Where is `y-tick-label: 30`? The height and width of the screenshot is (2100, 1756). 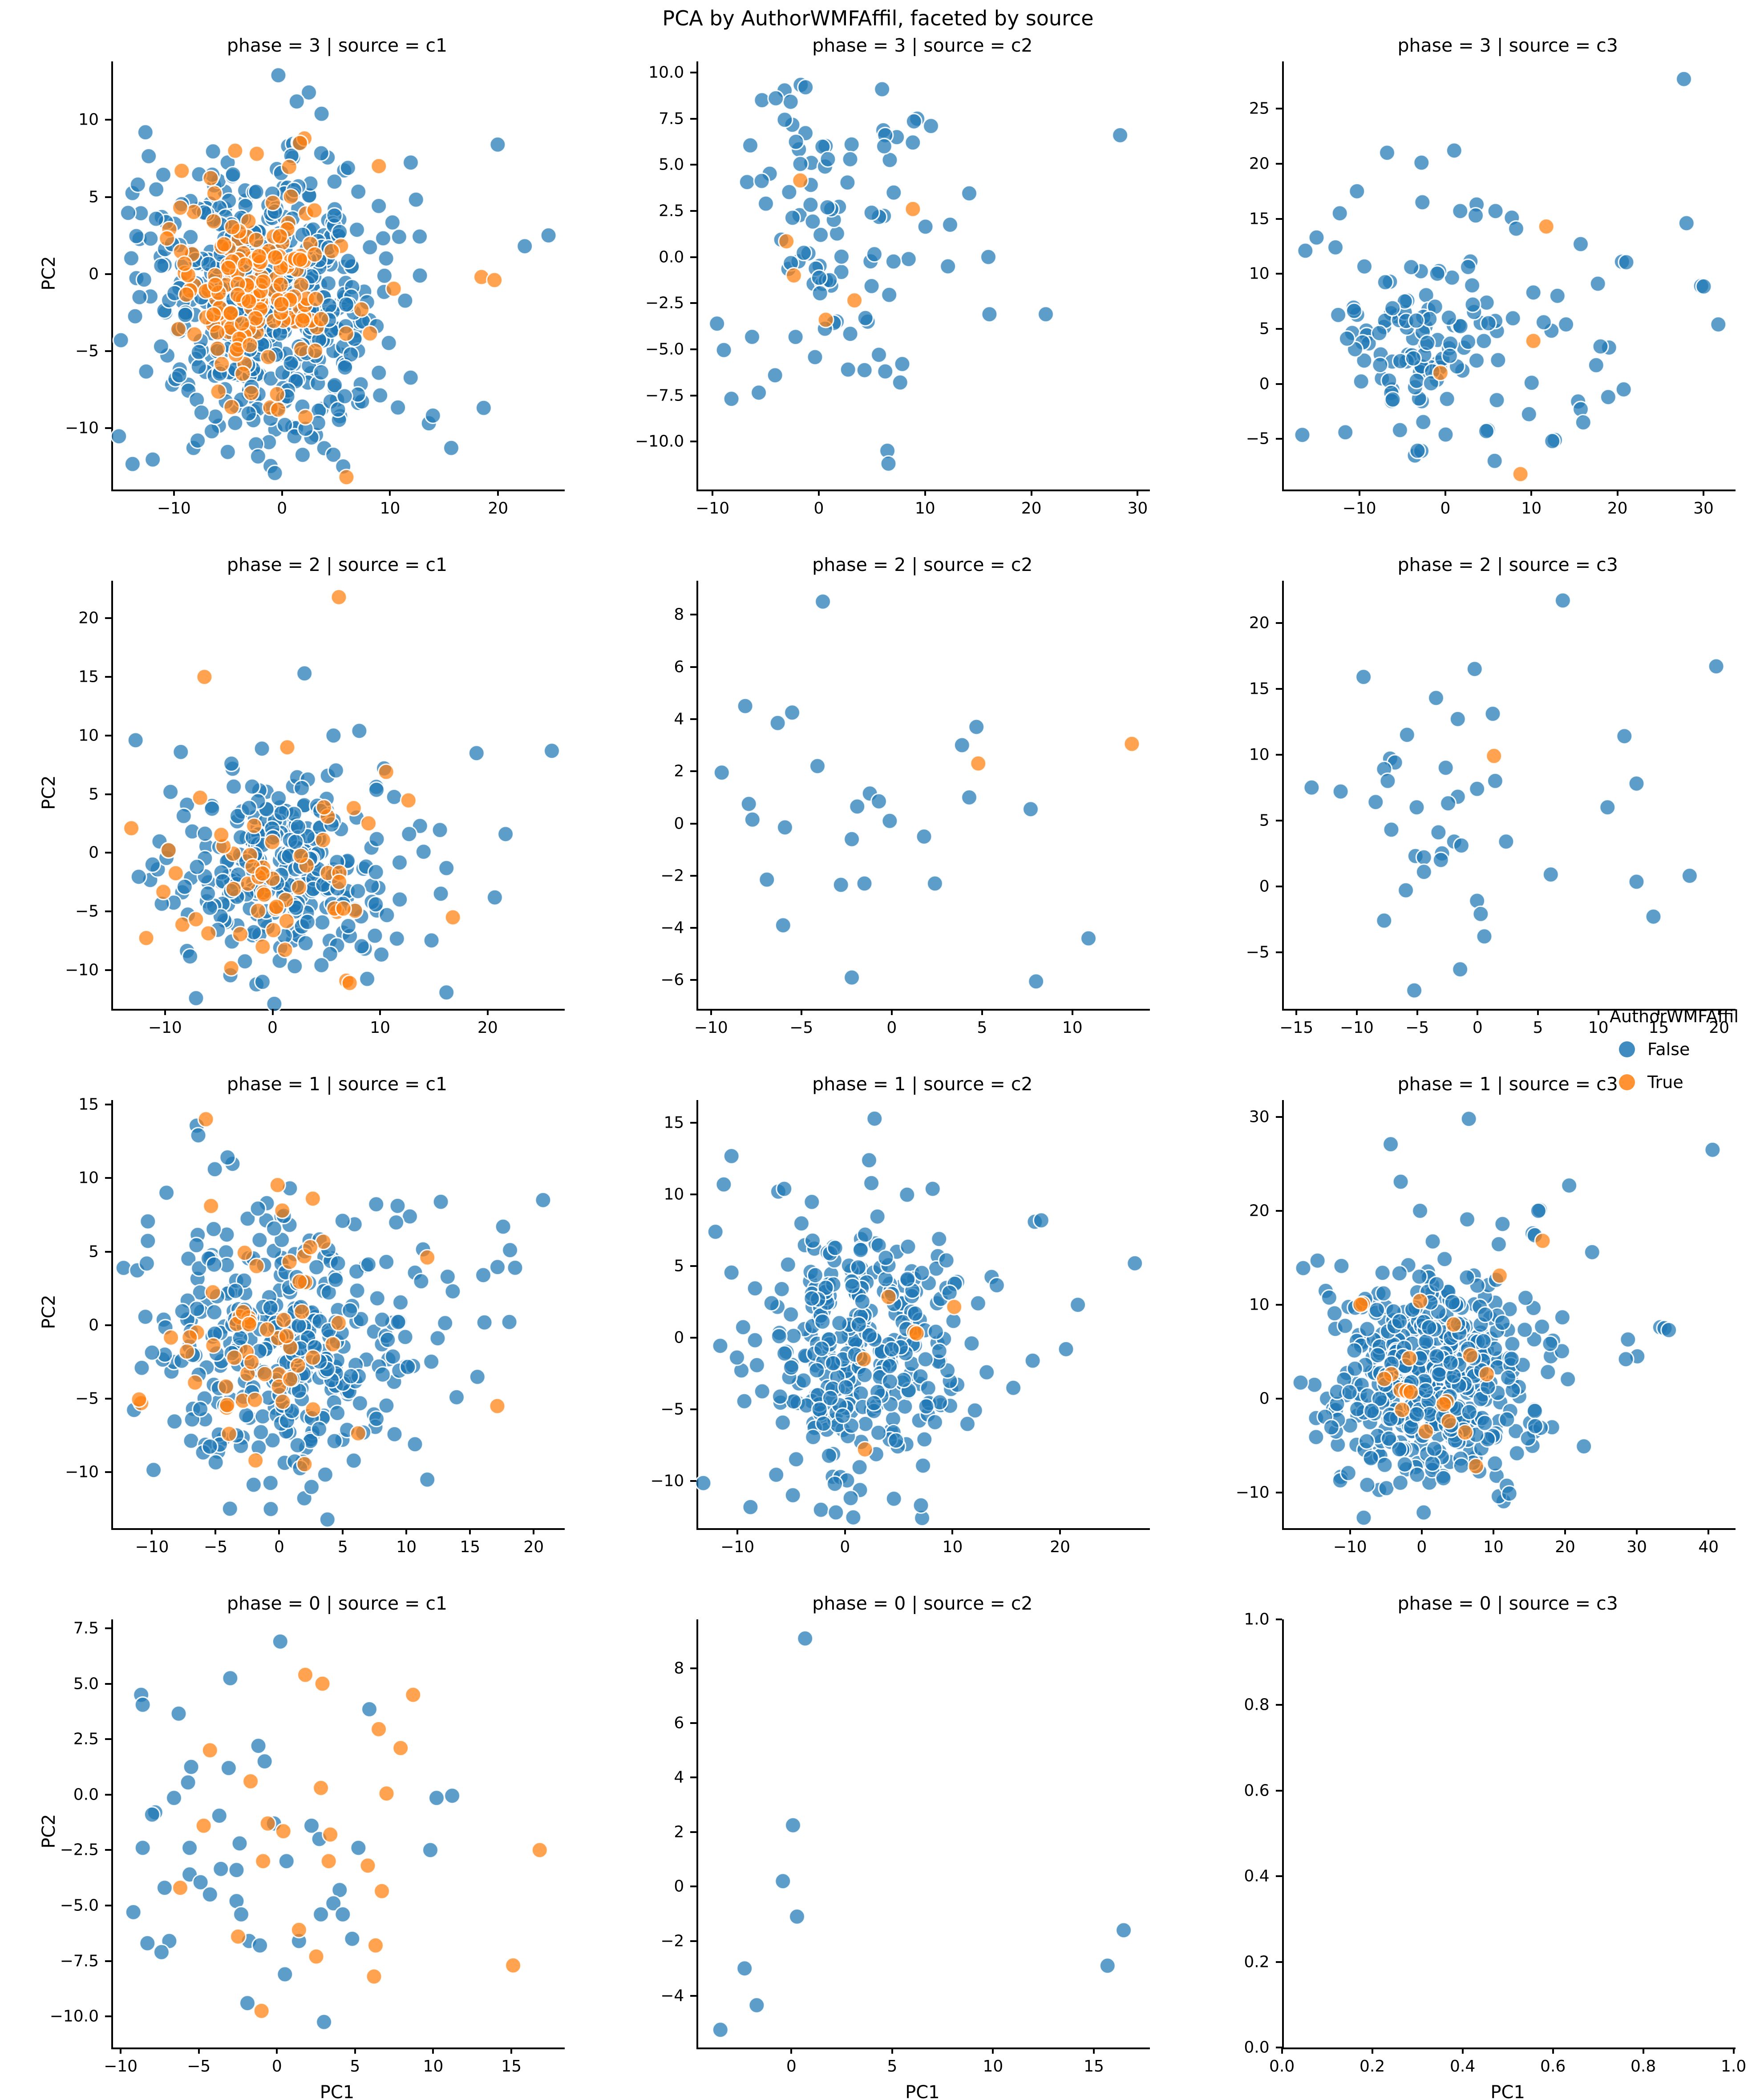
y-tick-label: 30 is located at coordinates (1259, 1117).